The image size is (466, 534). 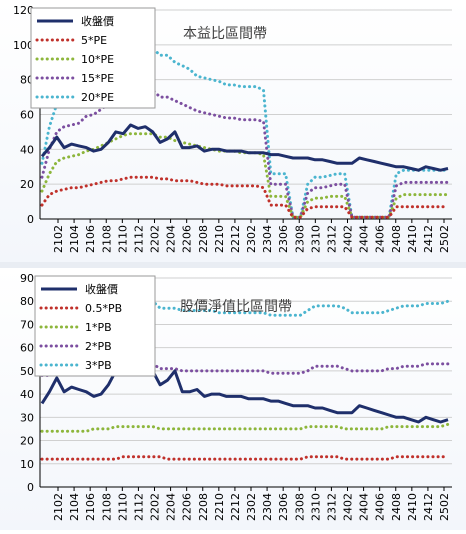 What do you see at coordinates (97, 78) in the screenshot?
I see `legend-label: 15*PE` at bounding box center [97, 78].